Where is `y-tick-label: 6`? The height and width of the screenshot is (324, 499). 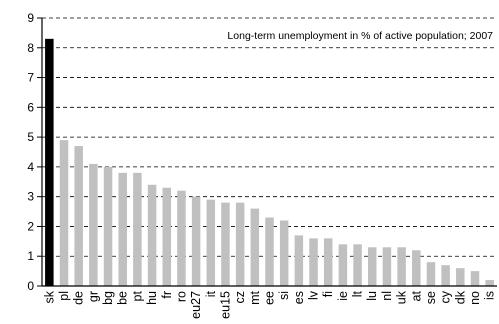
y-tick-label: 6 is located at coordinates (30, 107).